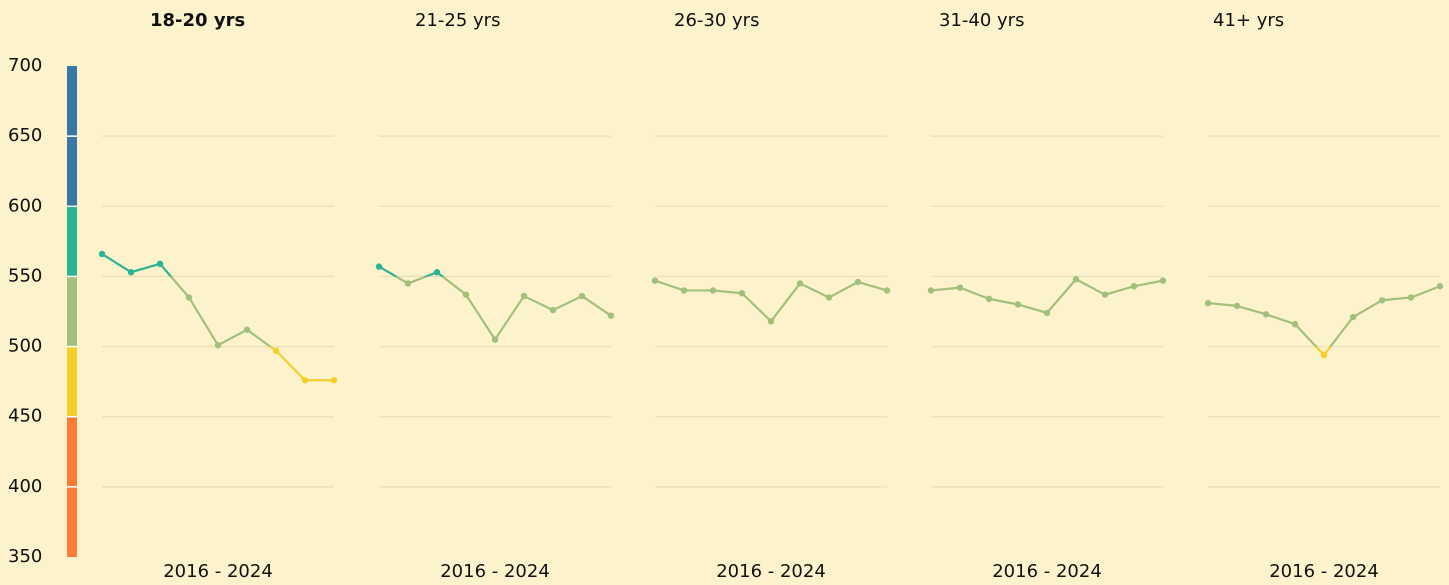  Describe the element at coordinates (457, 20) in the screenshot. I see `panel-title: 21-25 yrs` at that location.